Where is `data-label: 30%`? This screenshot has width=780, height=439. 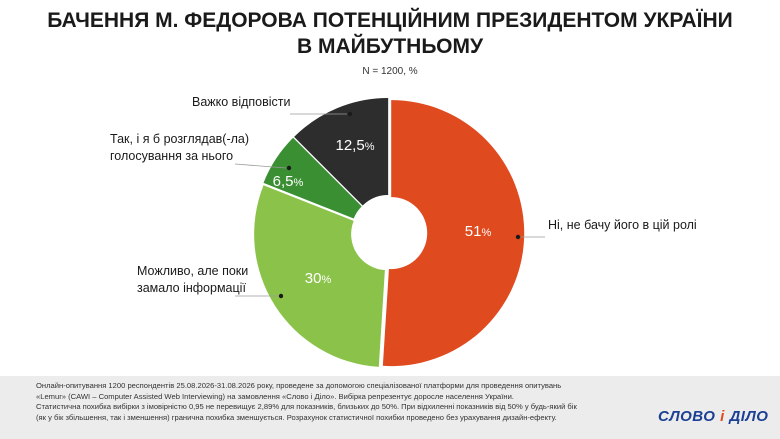
data-label: 30% is located at coordinates (318, 278).